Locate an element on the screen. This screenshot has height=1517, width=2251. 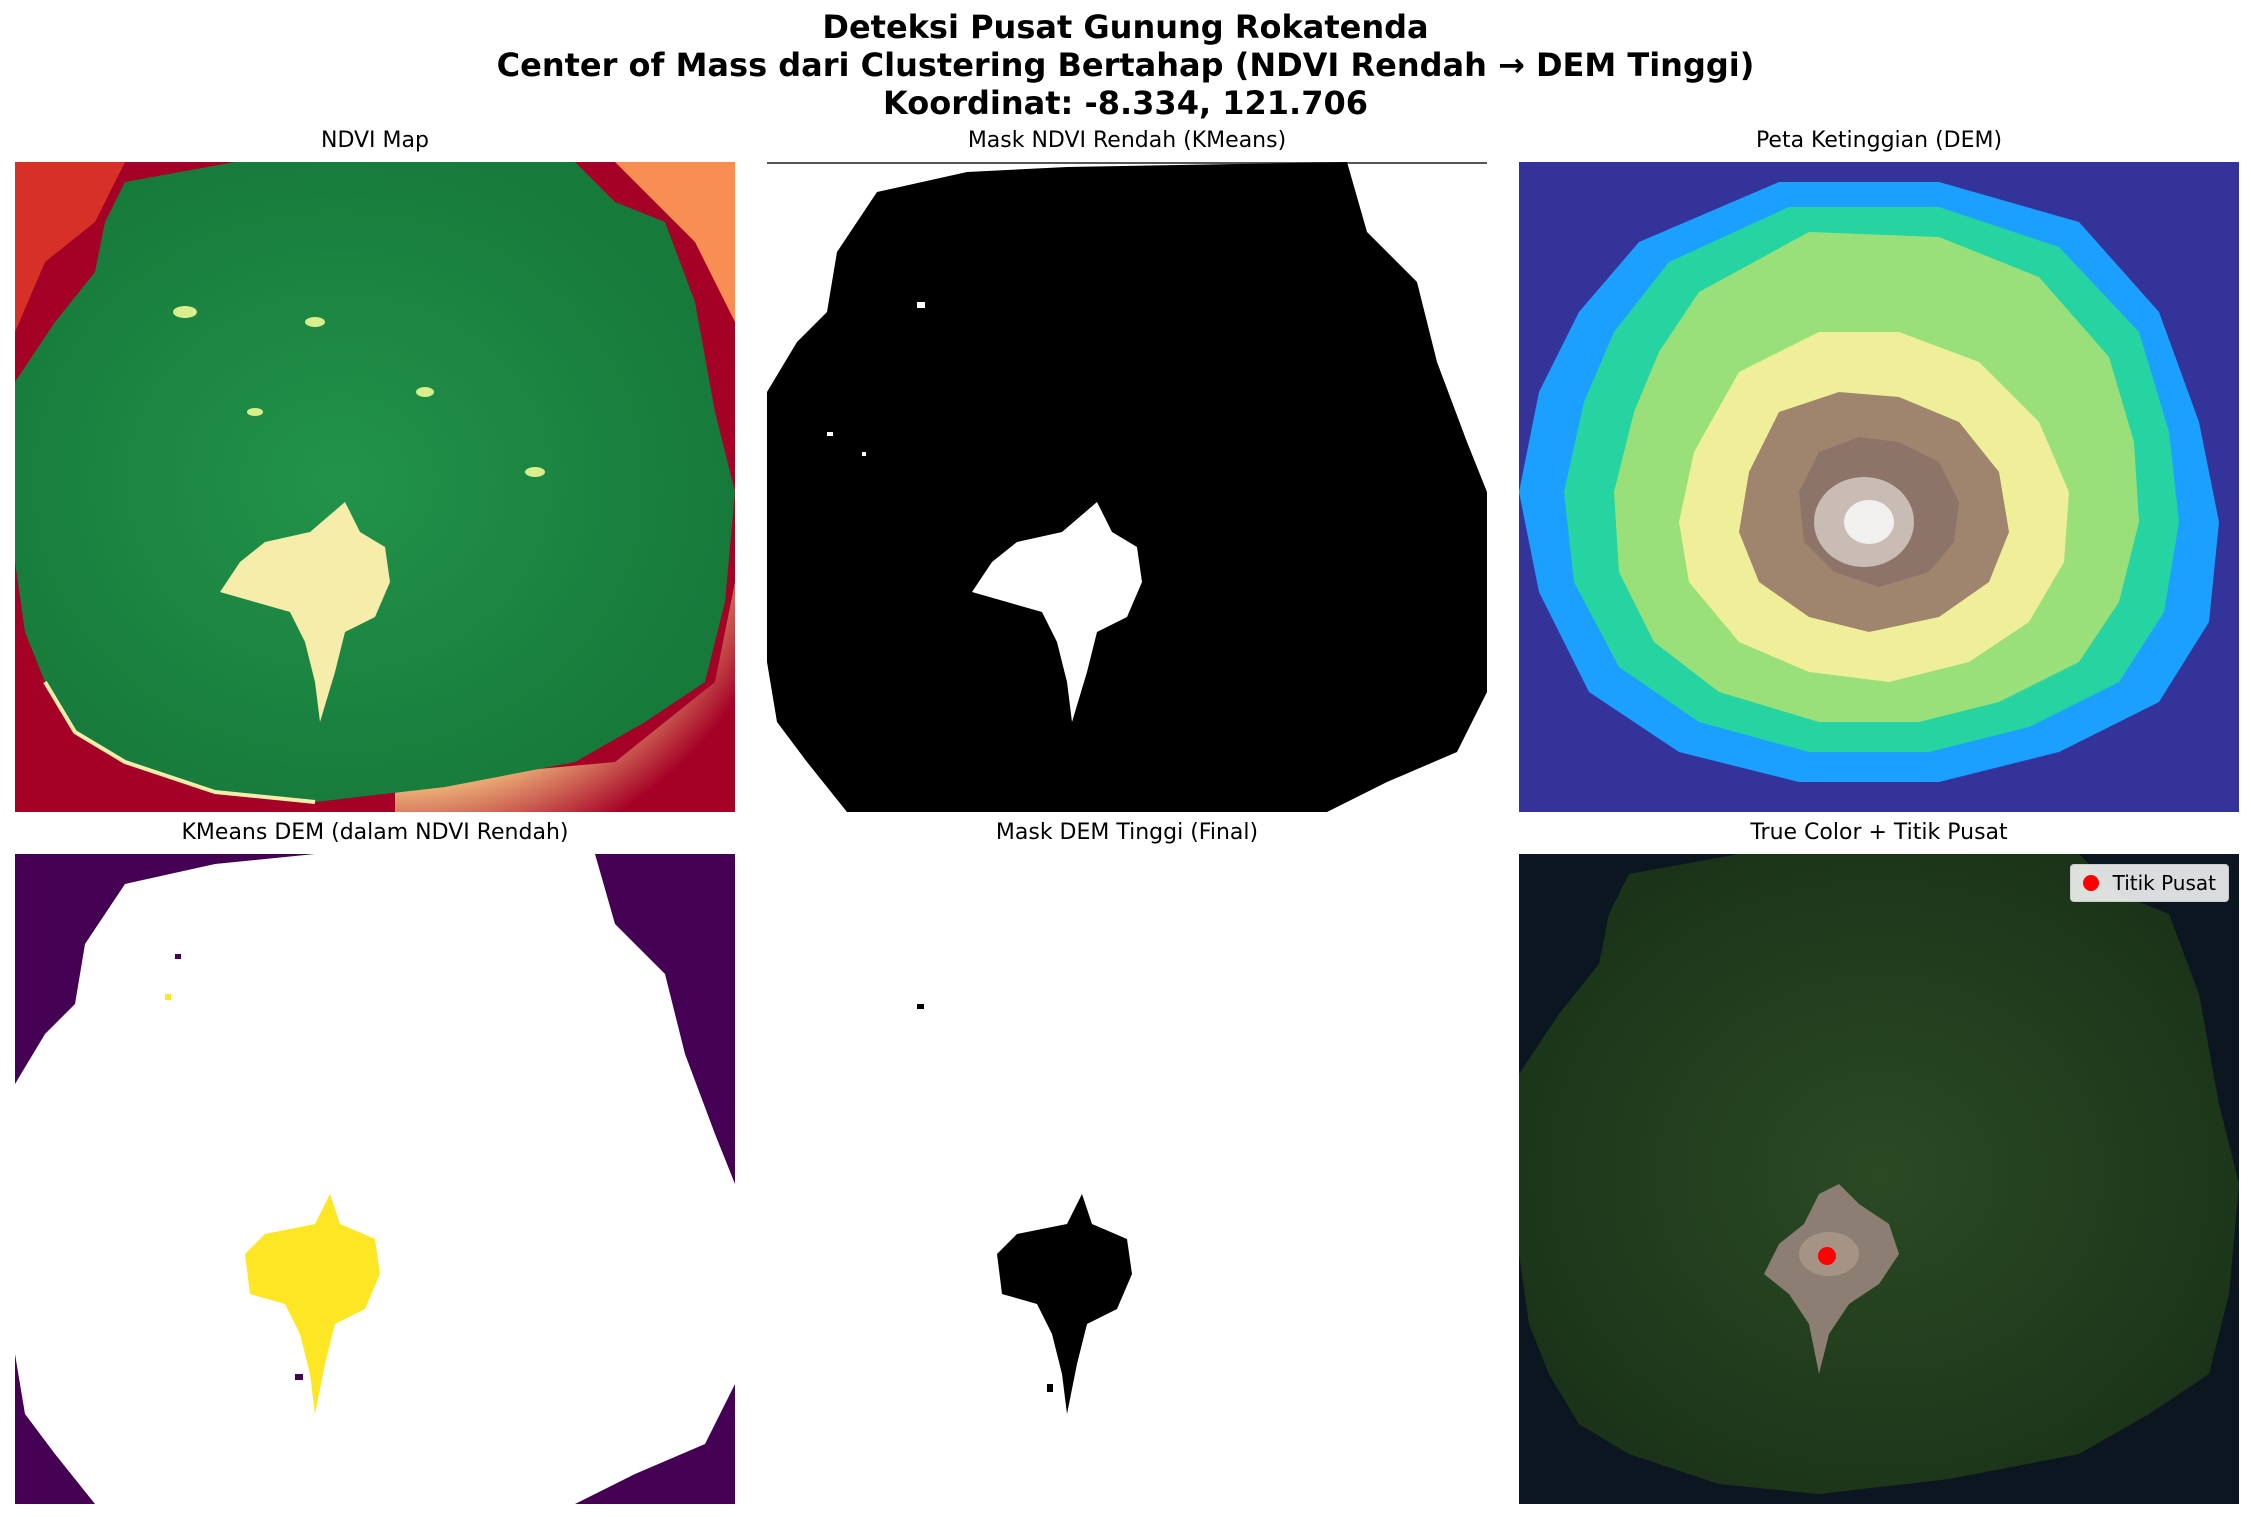
center-marker is located at coordinates (1827, 1256).